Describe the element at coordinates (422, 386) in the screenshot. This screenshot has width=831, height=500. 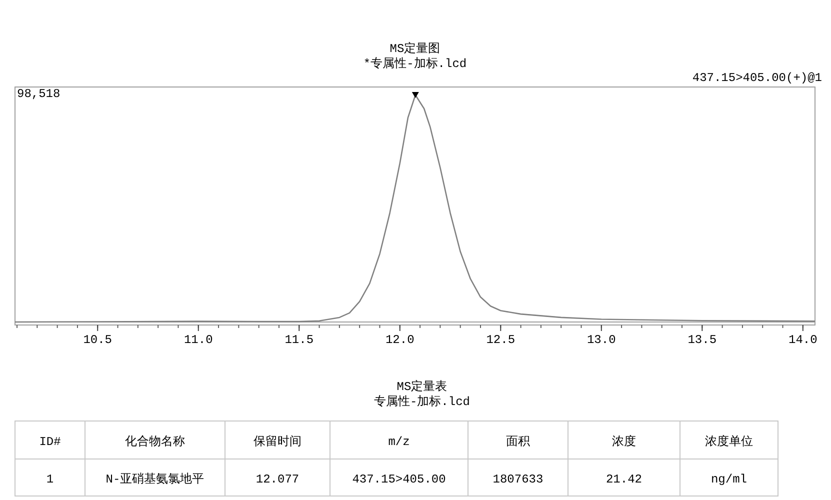
I see `text: MS定量表` at that location.